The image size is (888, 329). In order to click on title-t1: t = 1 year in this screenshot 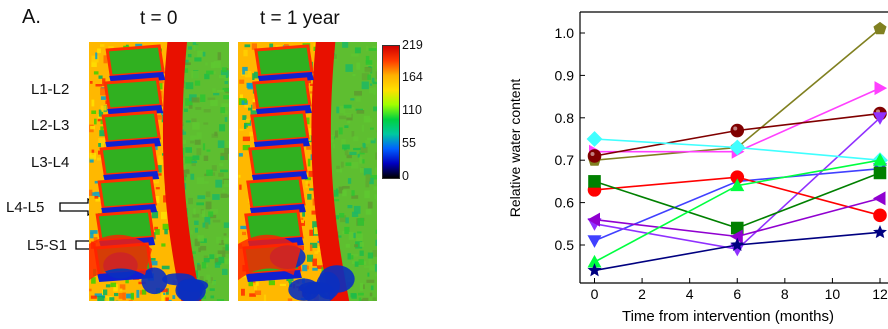, I will do `click(300, 18)`.